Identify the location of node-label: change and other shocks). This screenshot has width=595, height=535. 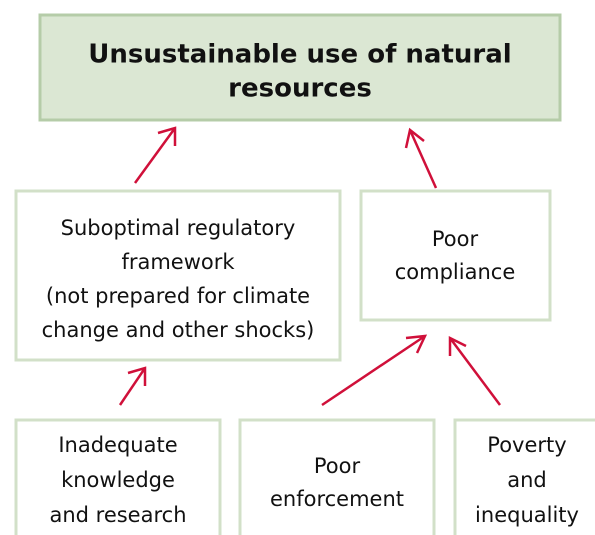
(178, 330).